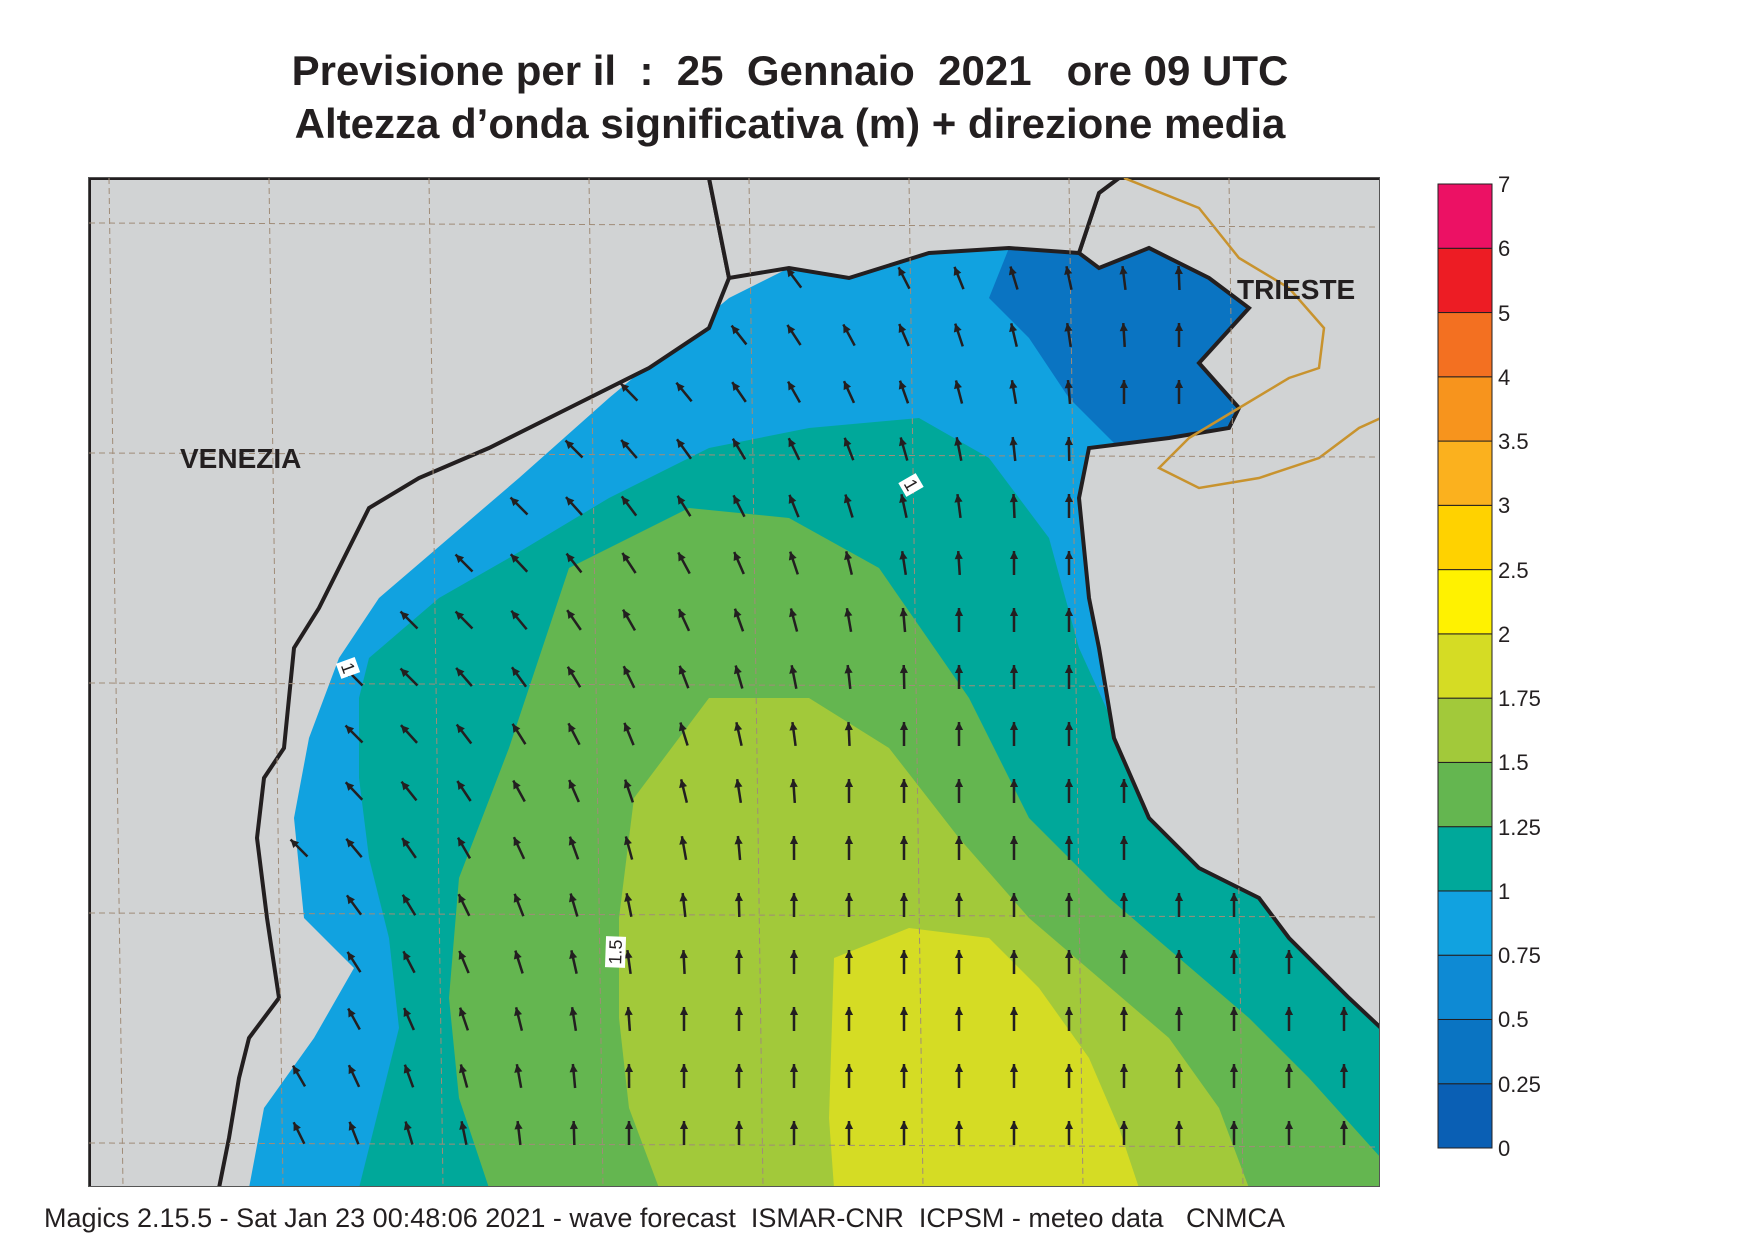  What do you see at coordinates (1504, 634) in the screenshot?
I see `color-scale-label: 2` at bounding box center [1504, 634].